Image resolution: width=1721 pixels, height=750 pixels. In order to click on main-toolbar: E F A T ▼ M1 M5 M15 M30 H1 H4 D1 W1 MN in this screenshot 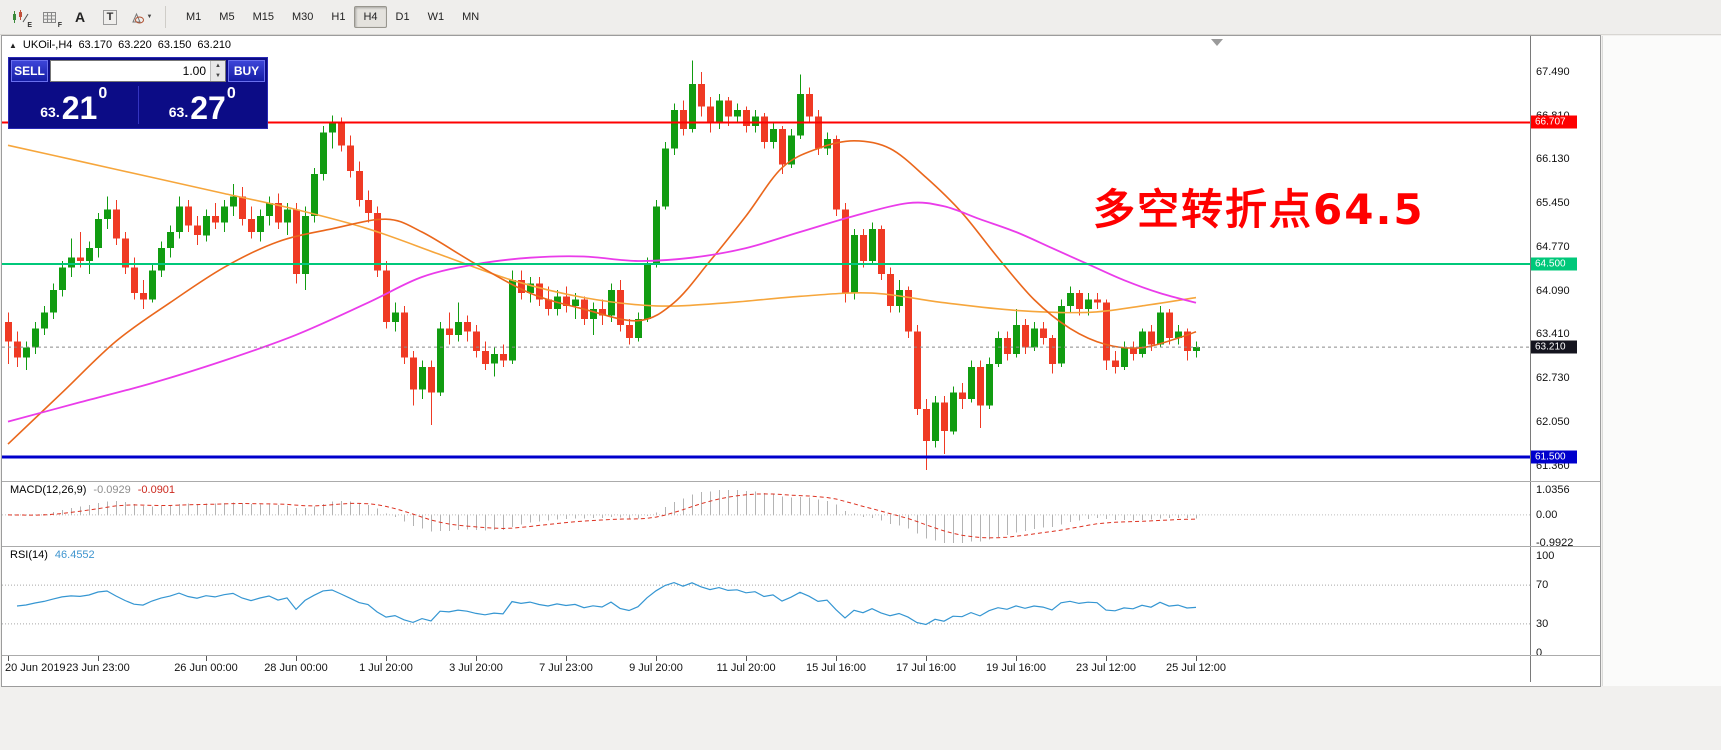, I will do `click(860, 17)`.